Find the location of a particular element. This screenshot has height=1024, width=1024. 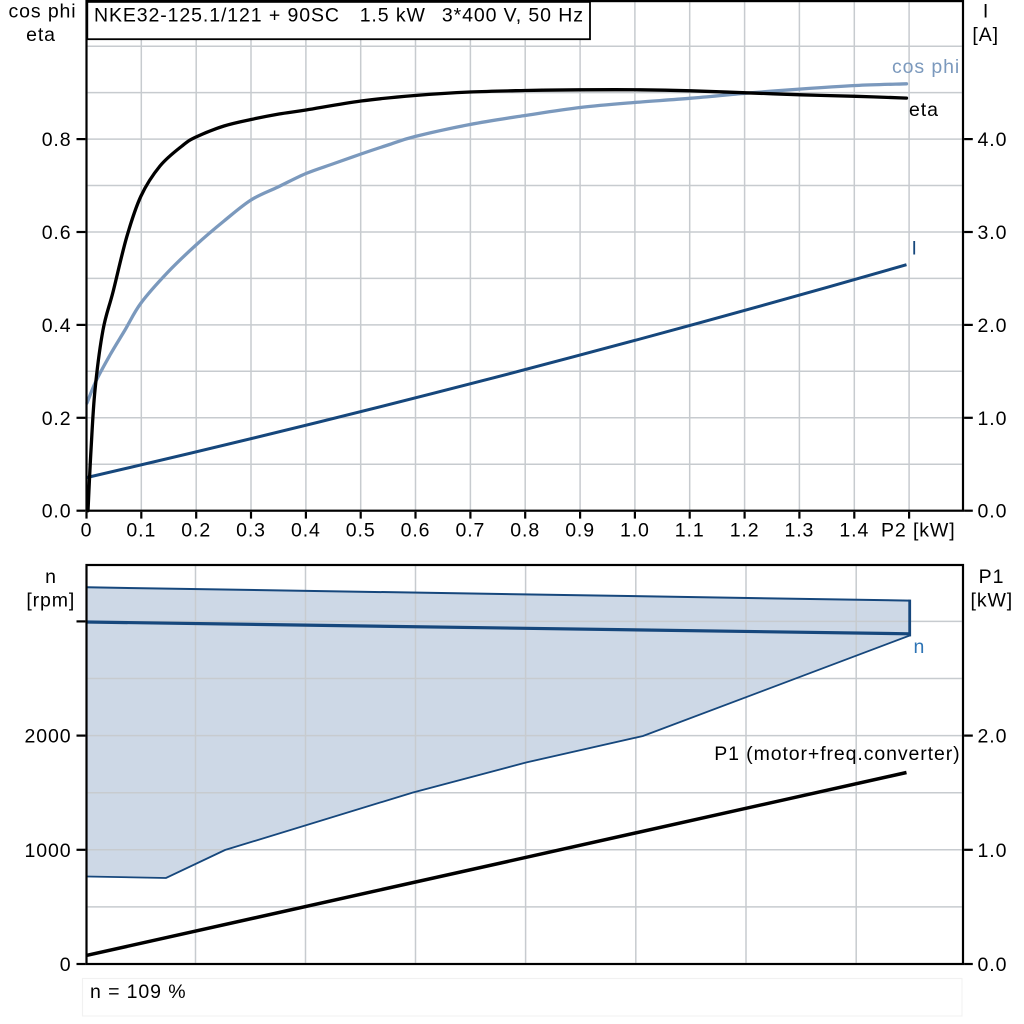

svg-text: 1.1 is located at coordinates (690, 531).